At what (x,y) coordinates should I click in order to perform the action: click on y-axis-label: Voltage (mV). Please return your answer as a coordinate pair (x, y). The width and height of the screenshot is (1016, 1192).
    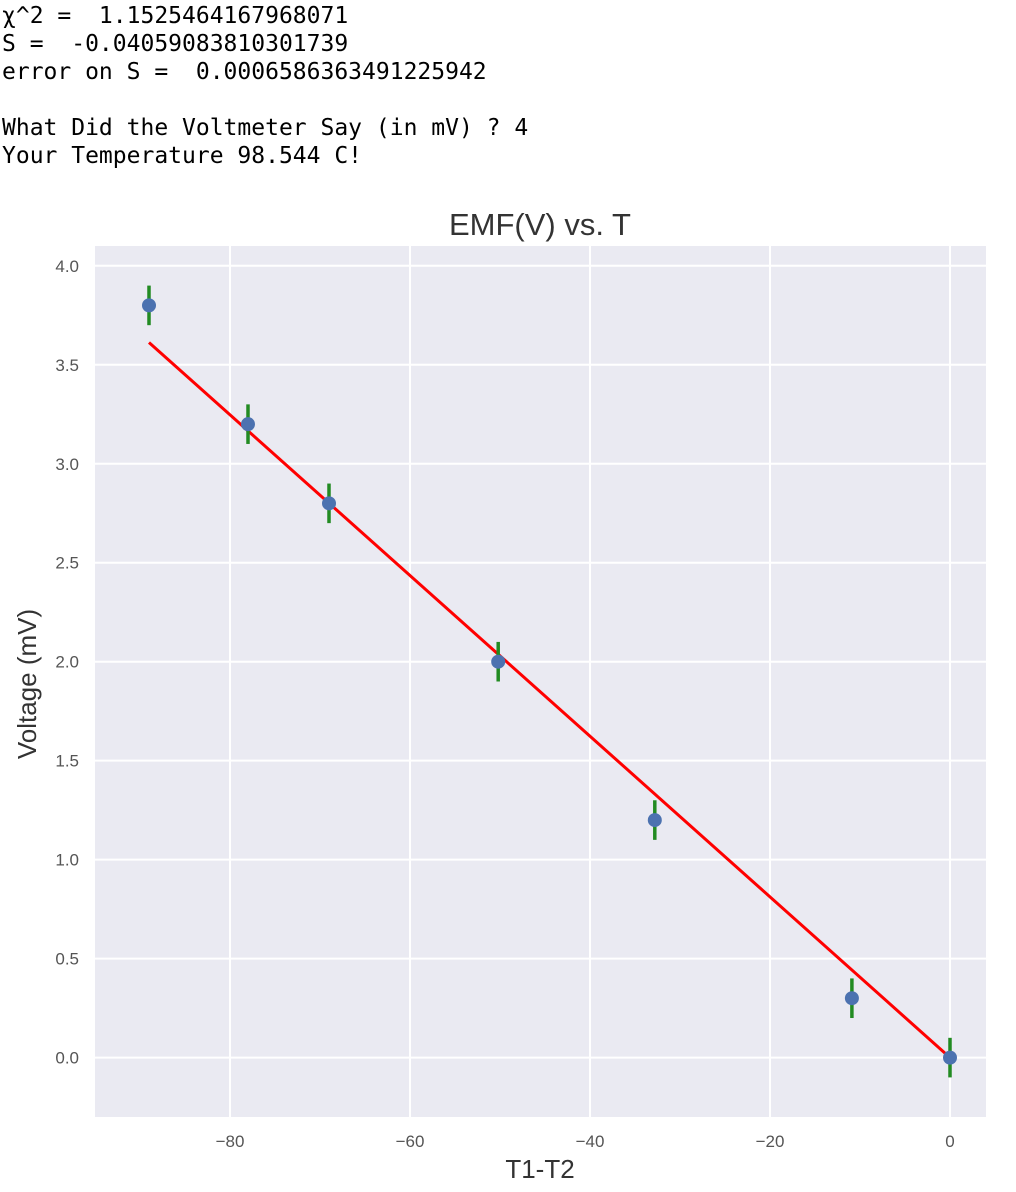
    Looking at the image, I should click on (27, 684).